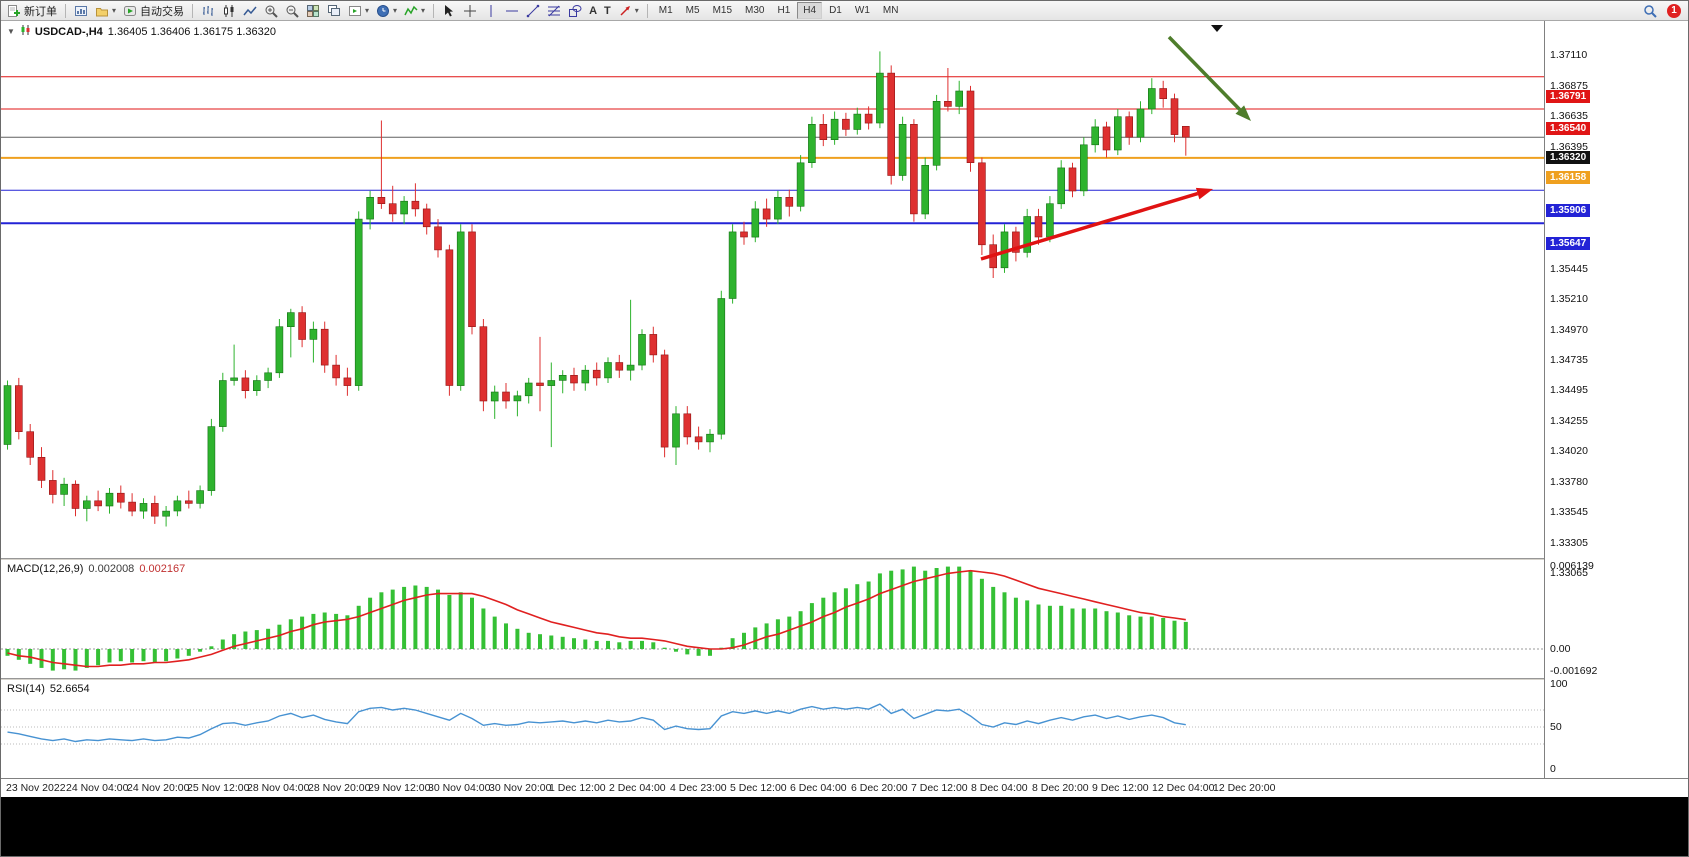  What do you see at coordinates (637, 788) in the screenshot?
I see `time-axis-label: 2 Dec 04:00` at bounding box center [637, 788].